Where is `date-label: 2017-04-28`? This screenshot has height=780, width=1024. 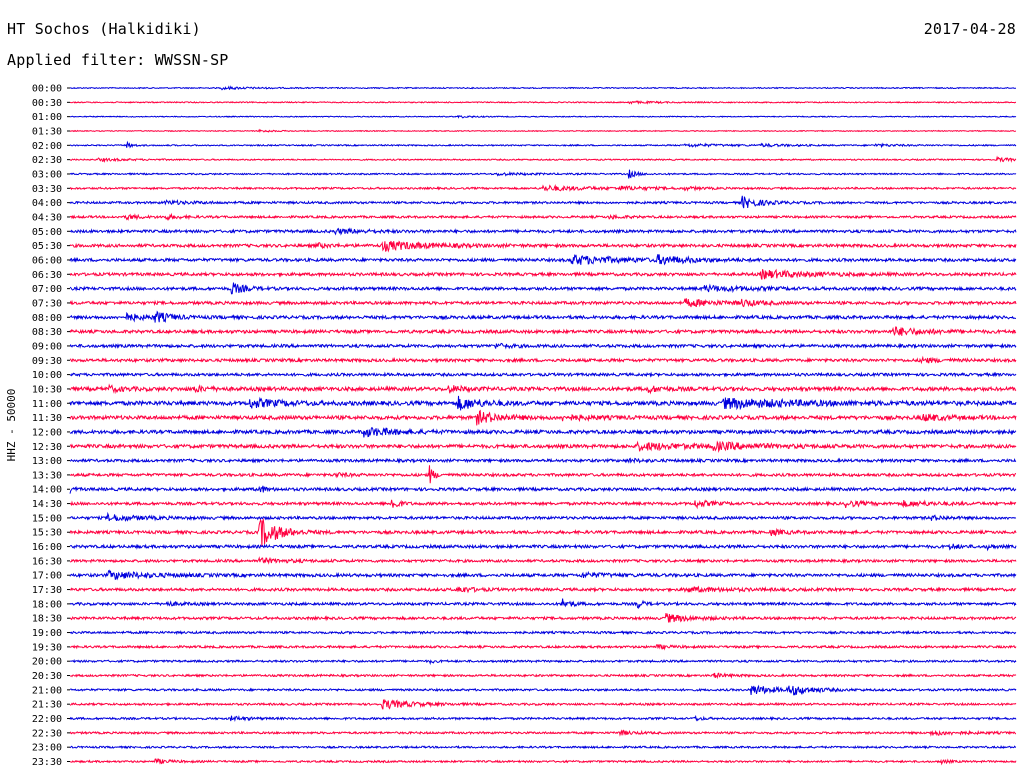
date-label: 2017-04-28 is located at coordinates (969, 29).